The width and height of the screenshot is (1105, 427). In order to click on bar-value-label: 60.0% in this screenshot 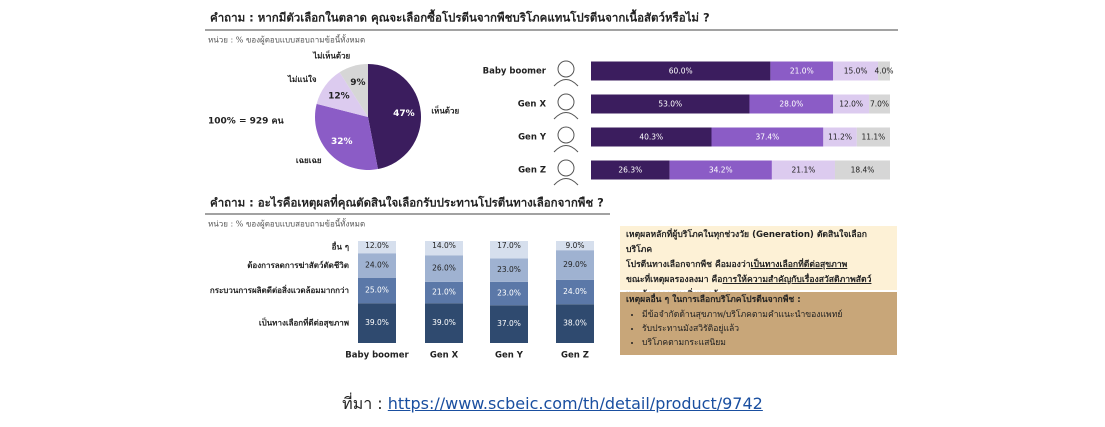, I will do `click(681, 71)`.